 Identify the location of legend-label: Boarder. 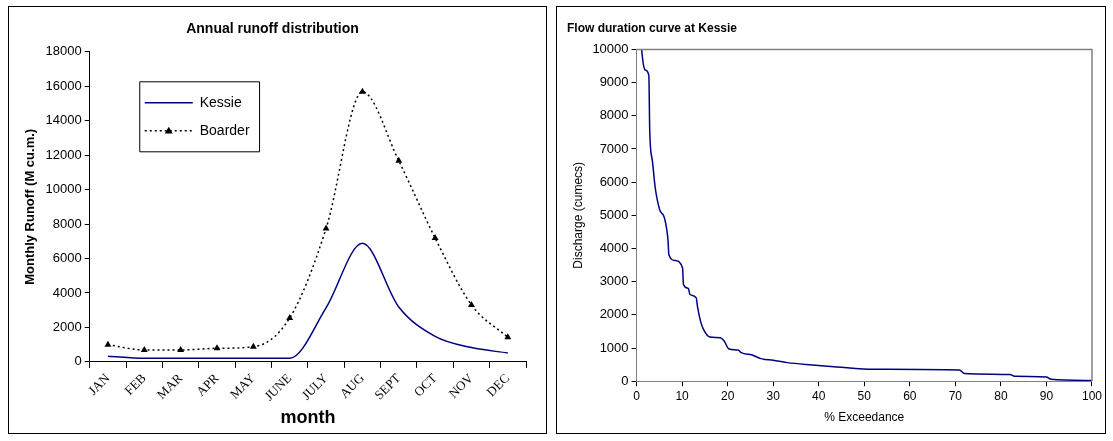
(224, 129).